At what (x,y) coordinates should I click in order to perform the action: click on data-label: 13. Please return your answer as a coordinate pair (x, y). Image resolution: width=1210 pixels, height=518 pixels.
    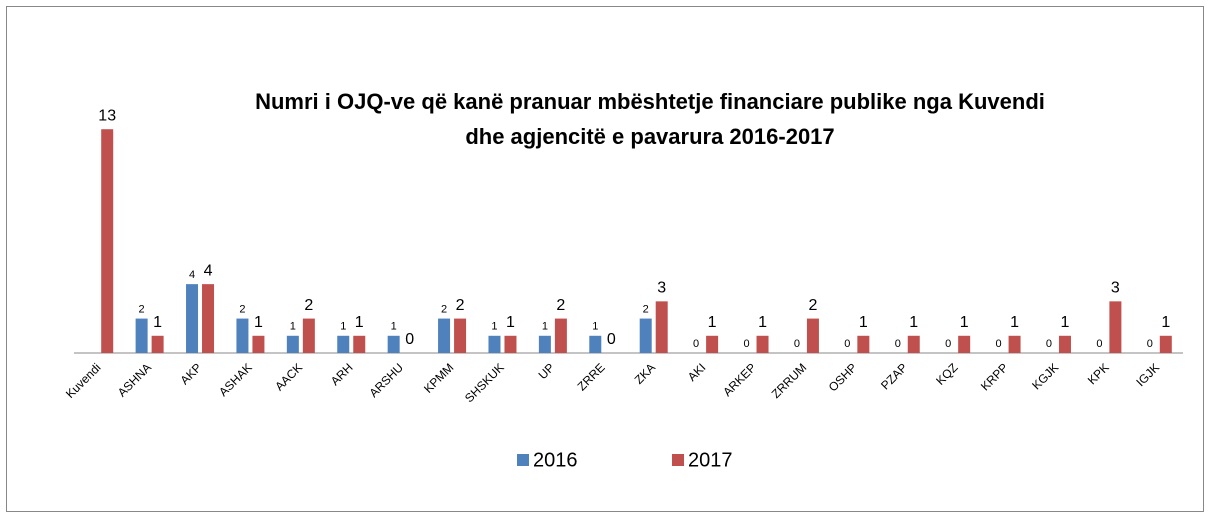
    Looking at the image, I should click on (107, 115).